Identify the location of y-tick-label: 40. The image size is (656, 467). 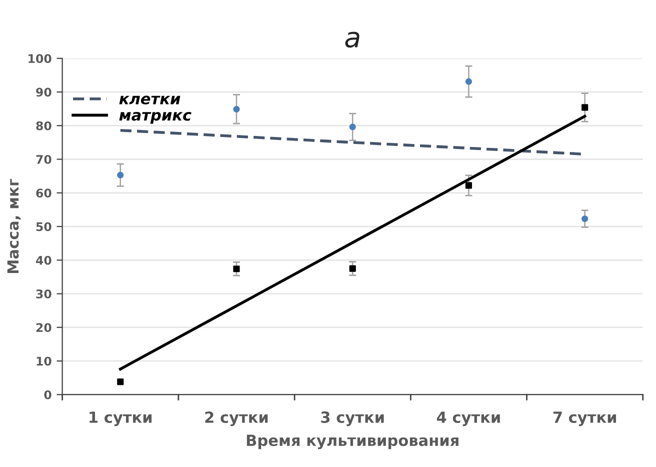
(44, 260).